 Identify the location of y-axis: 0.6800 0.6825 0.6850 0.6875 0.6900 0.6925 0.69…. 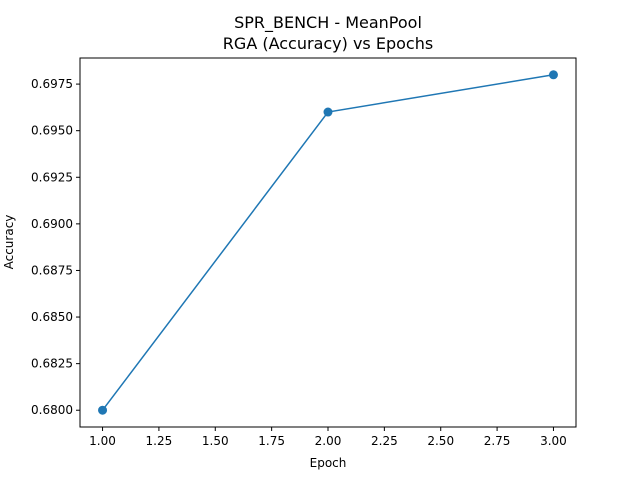
(55, 247).